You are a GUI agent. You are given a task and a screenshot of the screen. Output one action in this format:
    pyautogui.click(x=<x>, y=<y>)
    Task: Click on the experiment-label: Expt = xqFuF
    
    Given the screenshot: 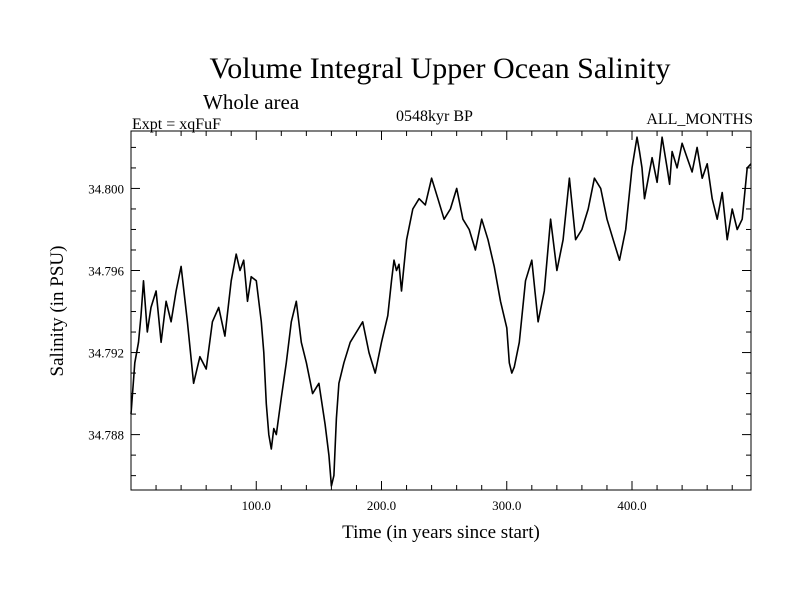 What is the action you would take?
    pyautogui.click(x=177, y=124)
    